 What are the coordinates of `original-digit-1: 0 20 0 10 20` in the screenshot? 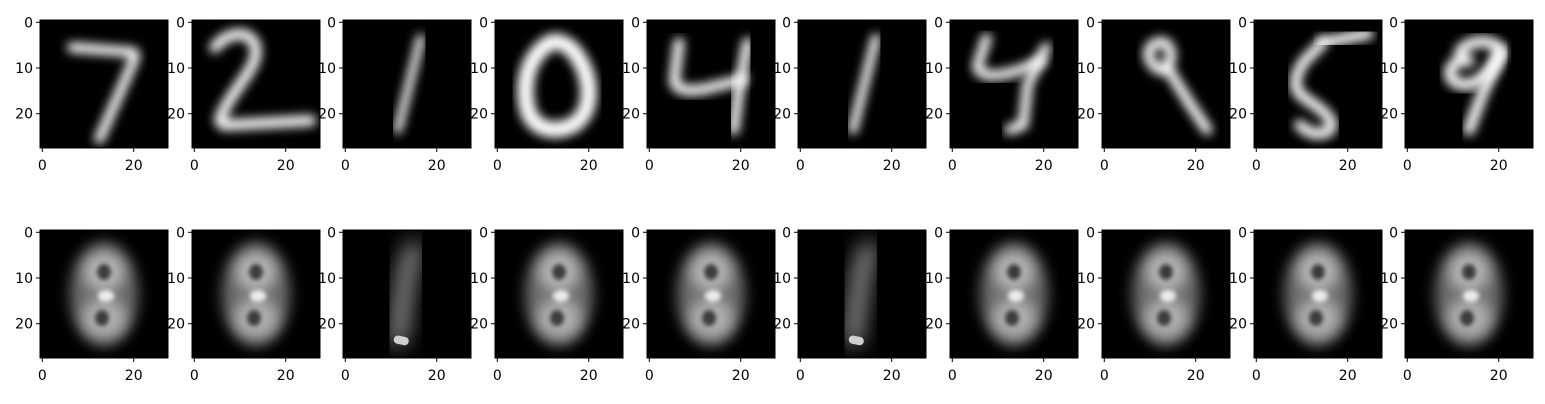 It's located at (92, 94).